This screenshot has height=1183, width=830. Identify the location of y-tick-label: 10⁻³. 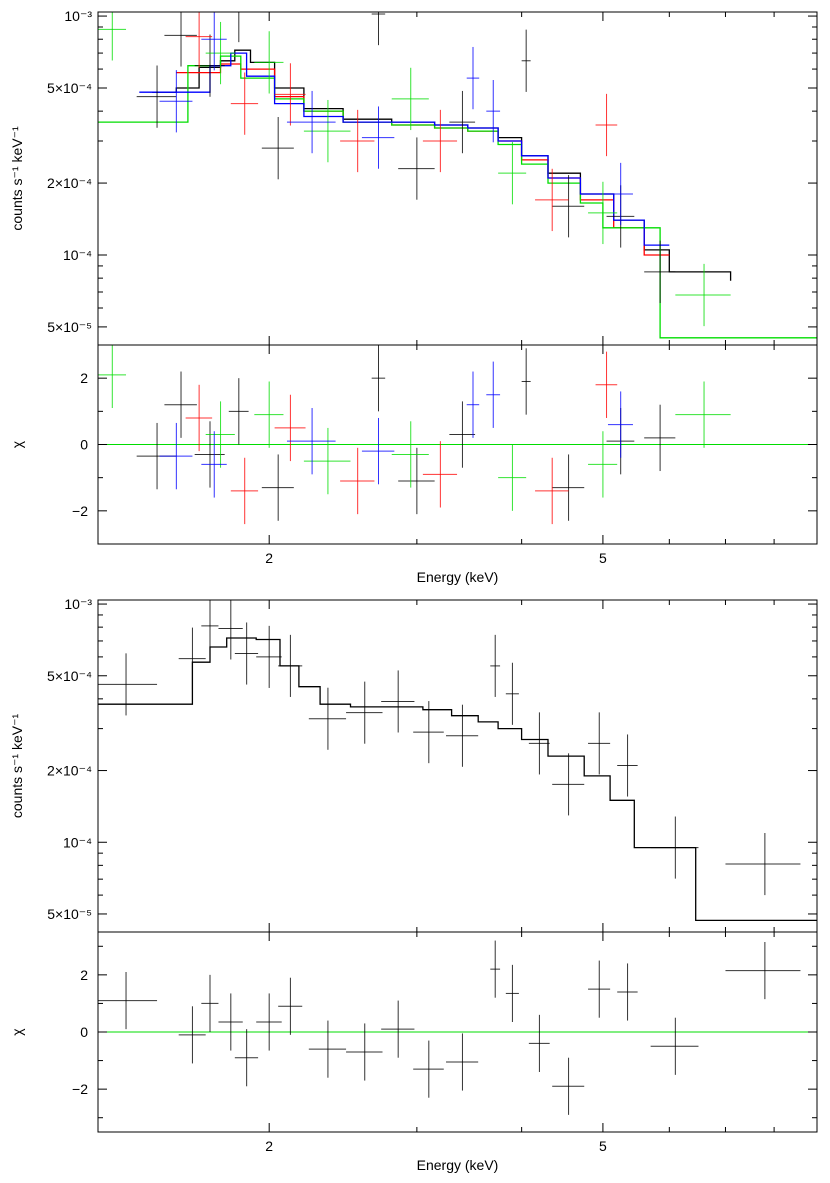
(78, 16).